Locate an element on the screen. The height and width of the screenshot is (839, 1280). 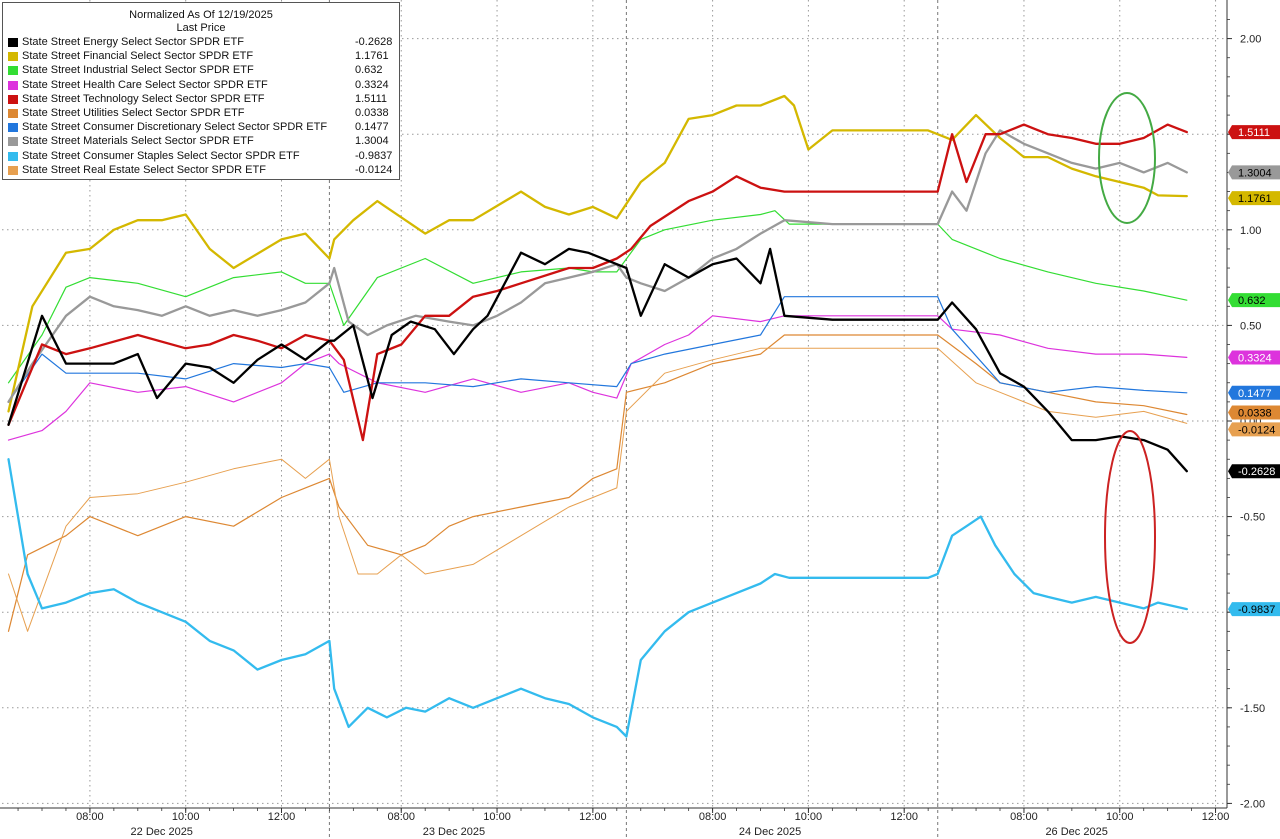
date-label: 26 Dec 2025 is located at coordinates (1076, 832).